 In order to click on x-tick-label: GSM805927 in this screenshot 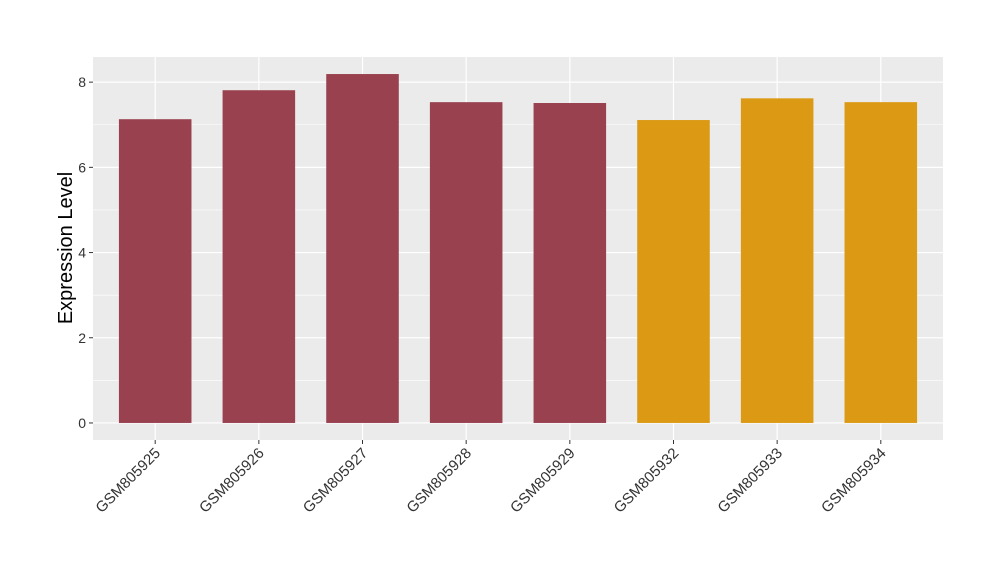, I will do `click(336, 481)`.